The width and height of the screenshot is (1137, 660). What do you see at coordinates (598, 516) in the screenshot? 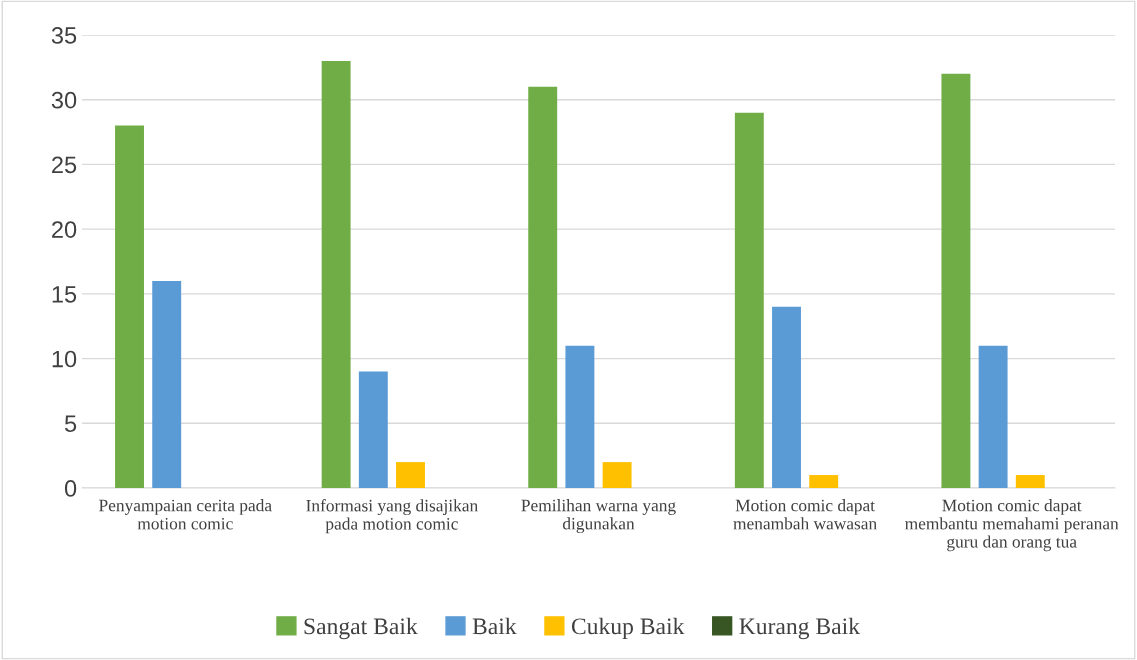
I see `x-tick-label: Pemilihan warna yang digunakan` at bounding box center [598, 516].